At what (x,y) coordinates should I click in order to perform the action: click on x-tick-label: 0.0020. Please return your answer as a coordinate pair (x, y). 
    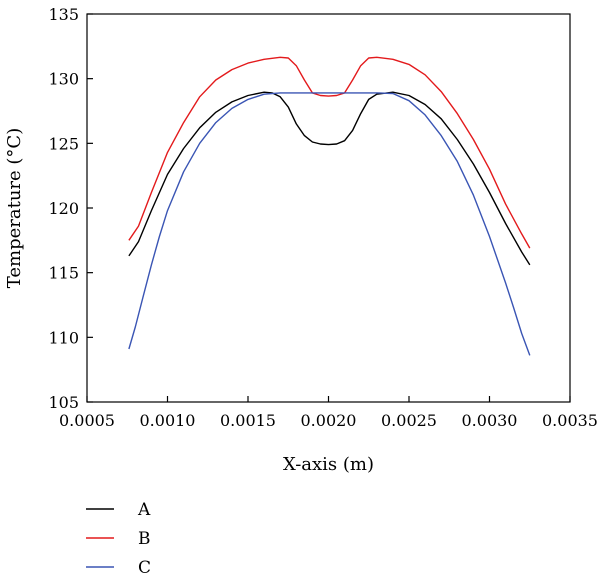
    Looking at the image, I should click on (329, 420).